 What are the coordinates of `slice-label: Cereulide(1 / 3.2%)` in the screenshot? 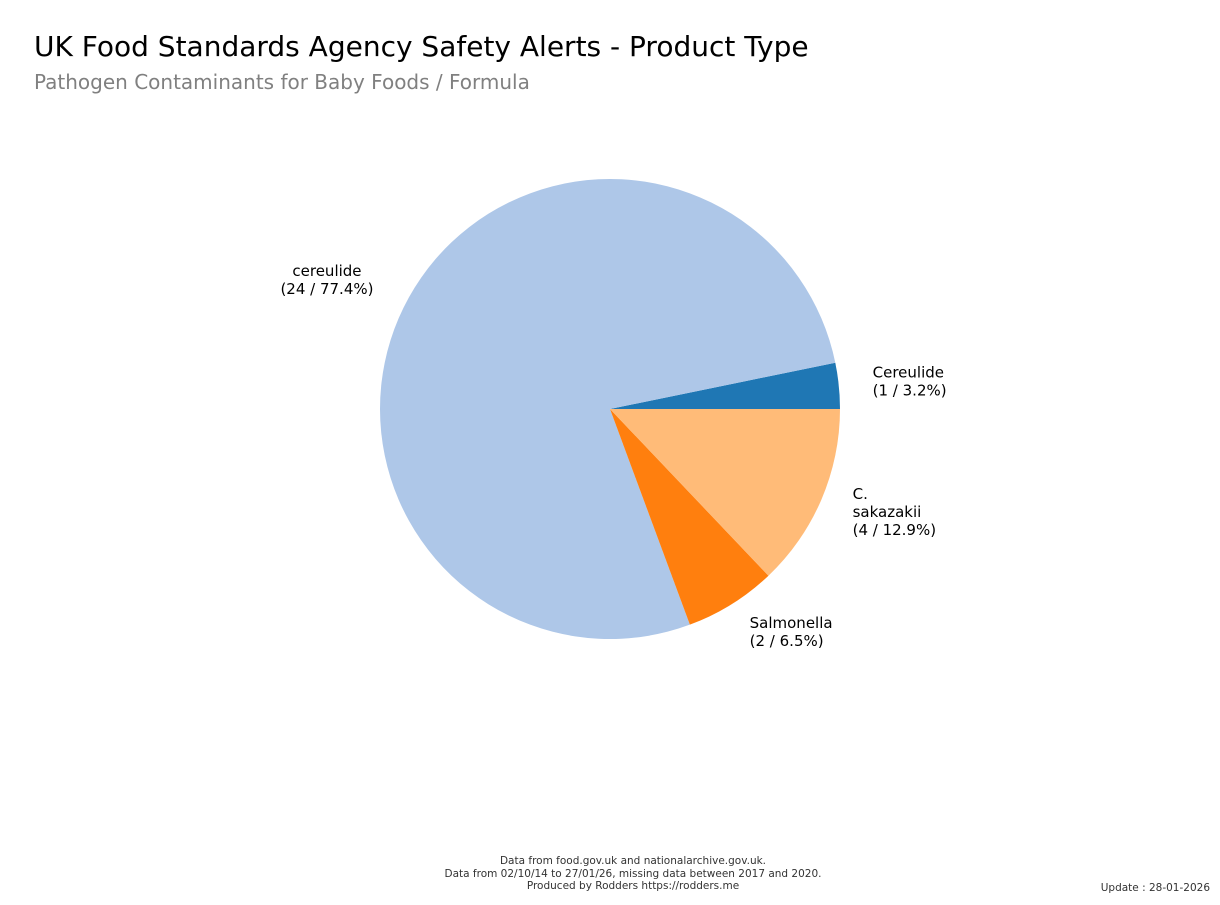 It's located at (910, 381).